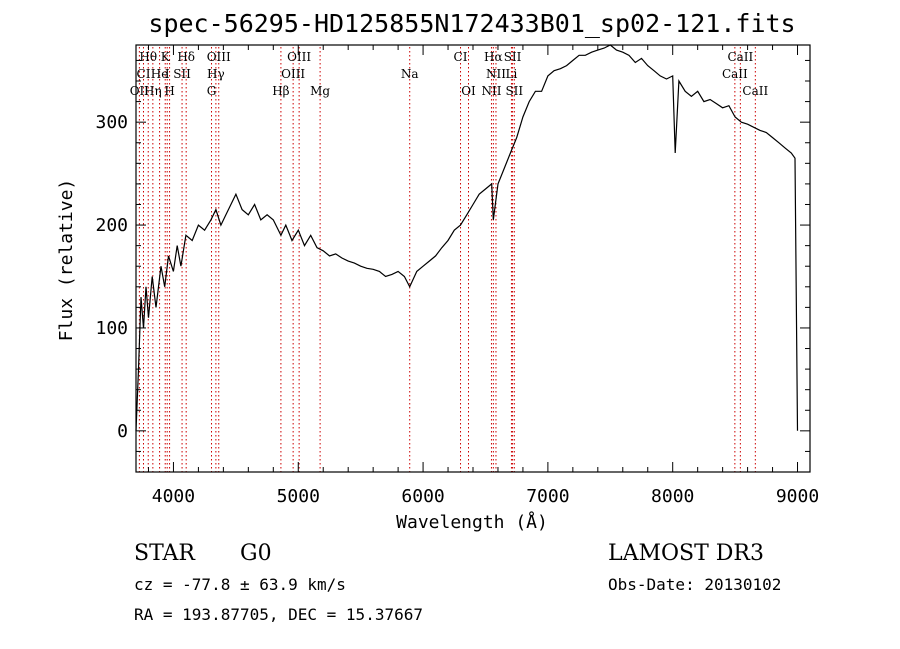  I want to click on spectral-line-label: OI, so click(468, 91).